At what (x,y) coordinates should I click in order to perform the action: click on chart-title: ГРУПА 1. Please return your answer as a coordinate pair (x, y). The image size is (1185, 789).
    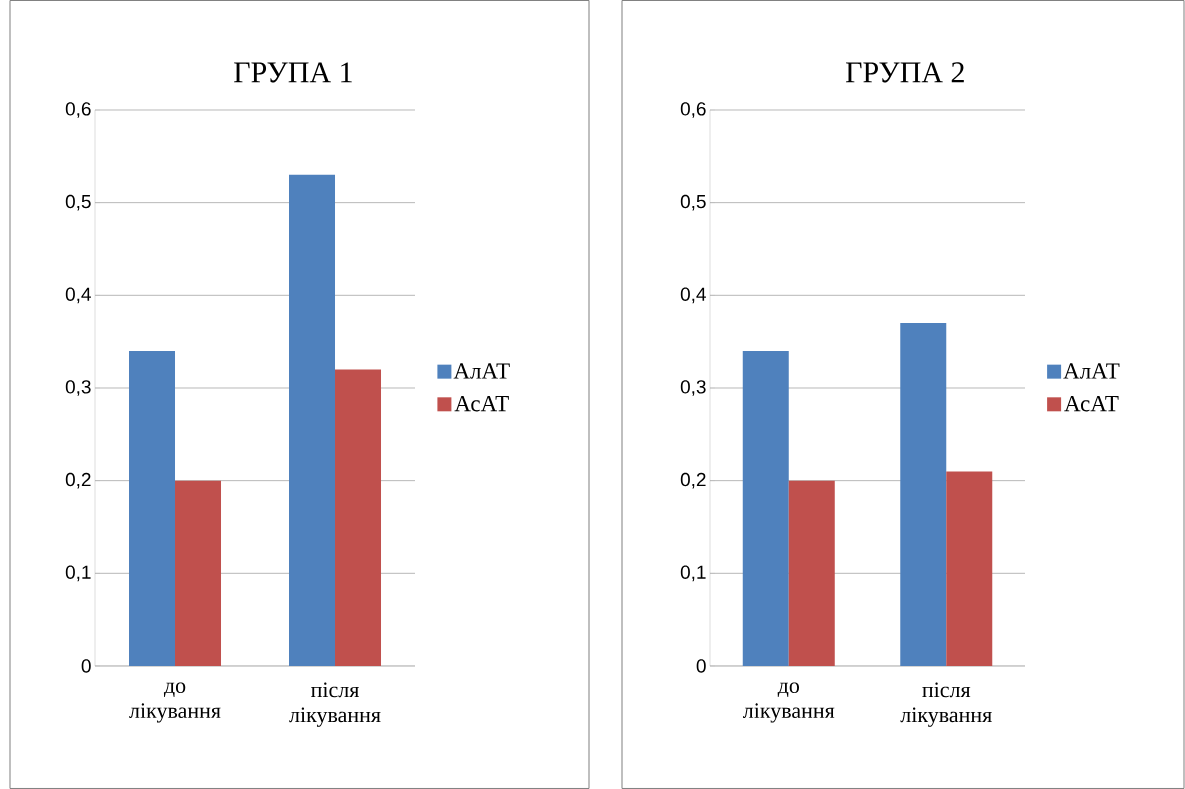
    Looking at the image, I should click on (293, 72).